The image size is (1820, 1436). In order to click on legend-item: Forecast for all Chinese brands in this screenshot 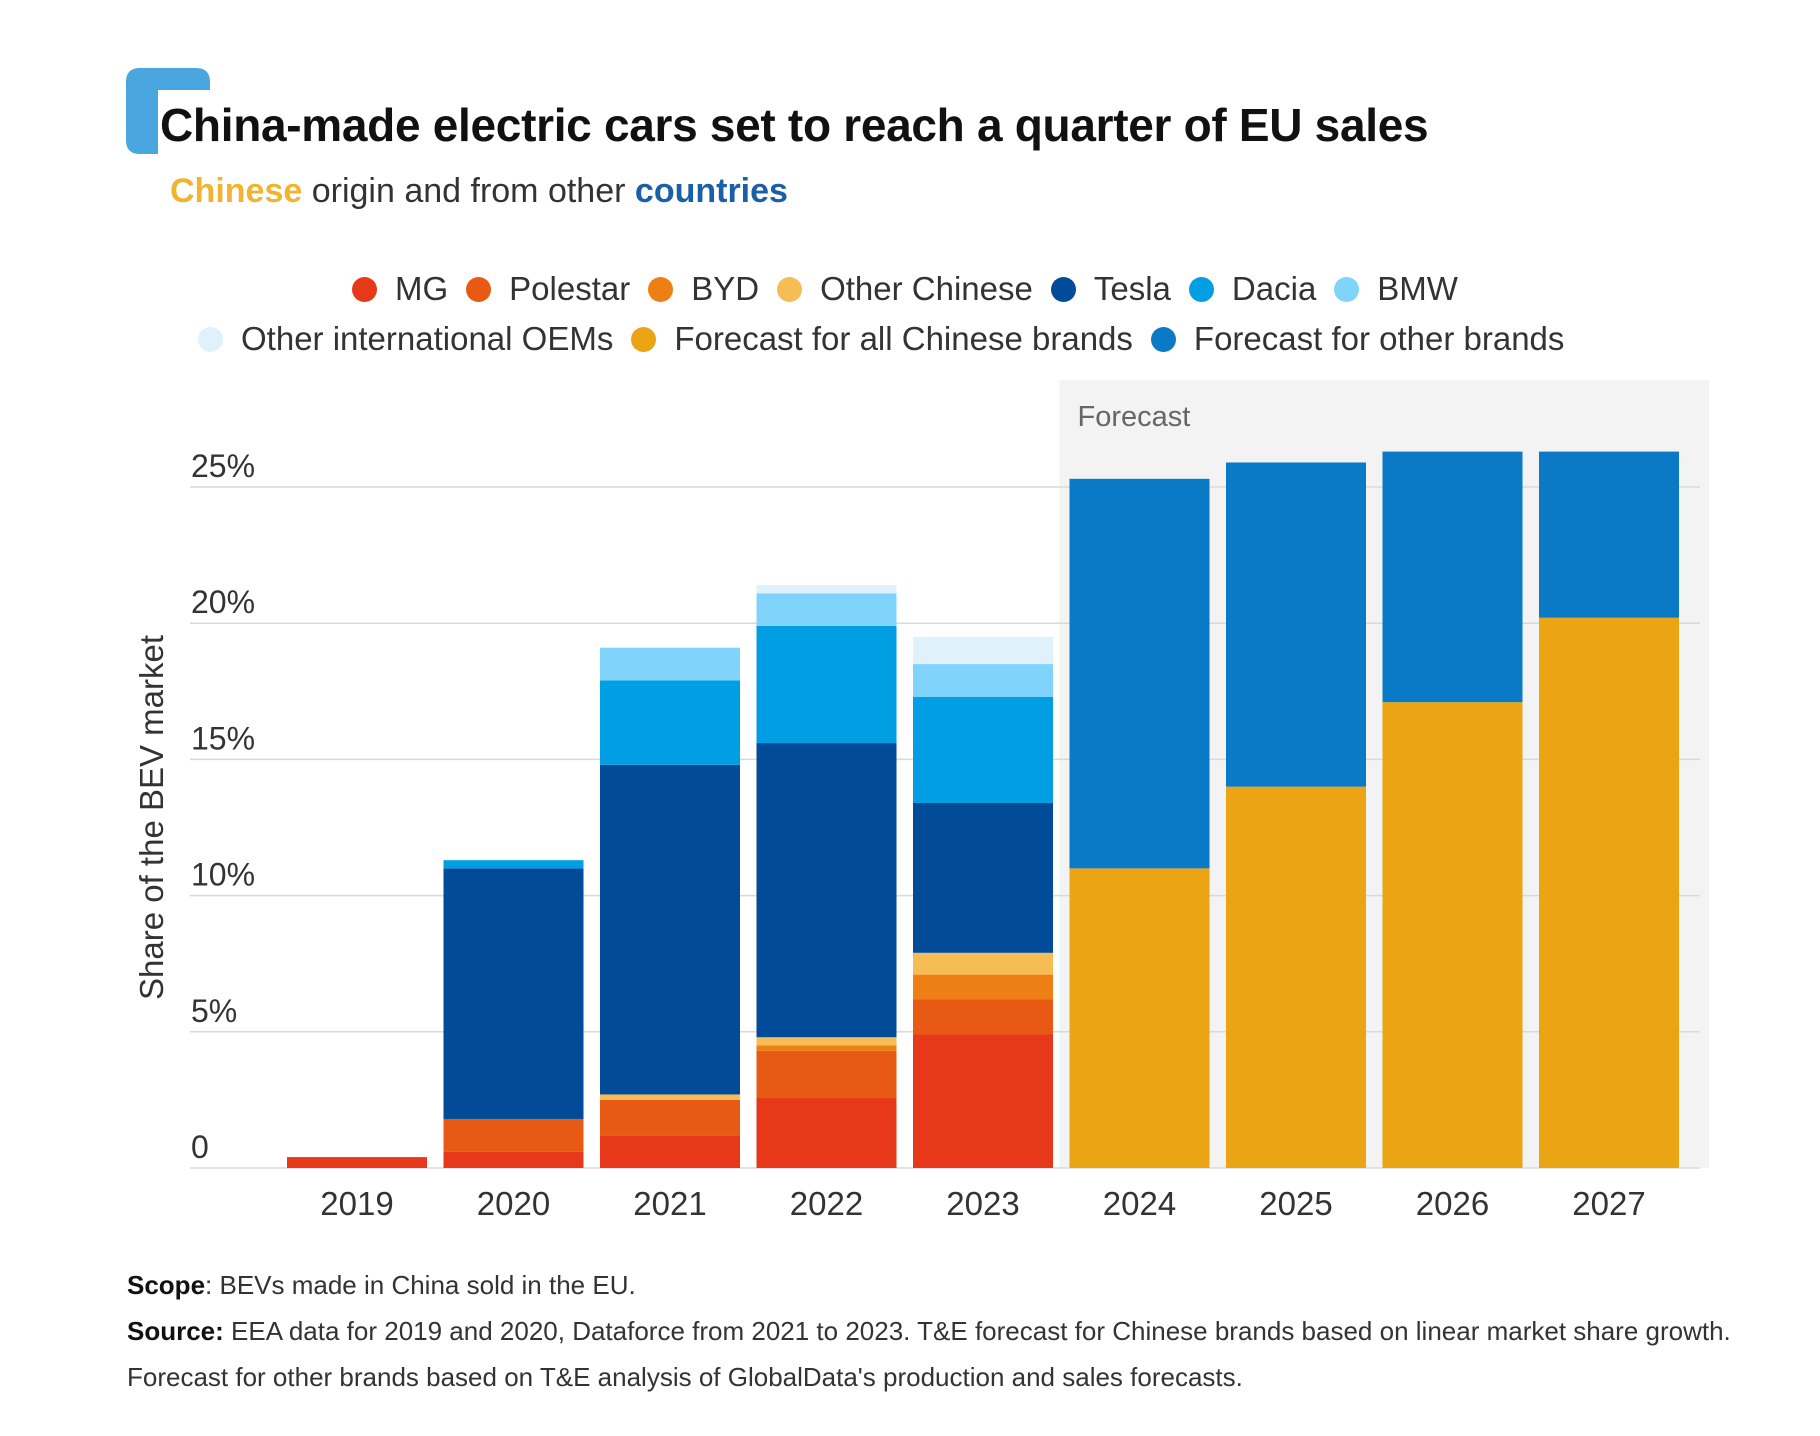, I will do `click(882, 339)`.